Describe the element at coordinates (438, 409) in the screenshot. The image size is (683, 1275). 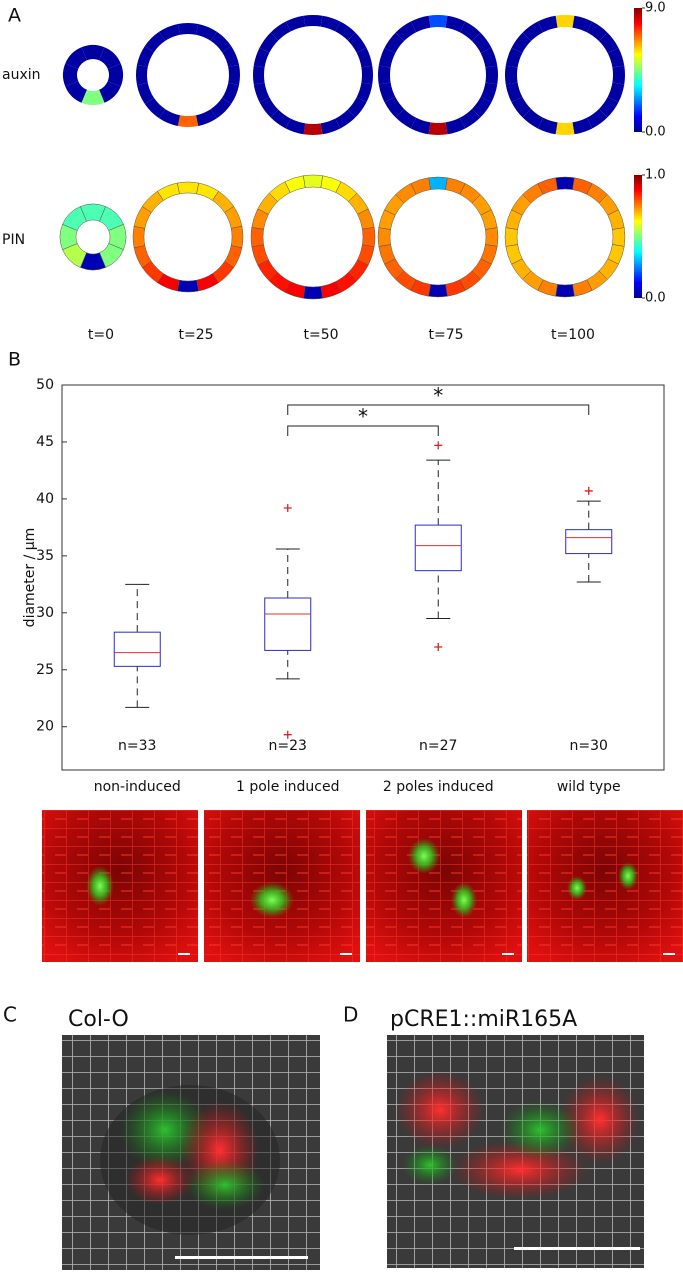
I see `significance-bracket` at that location.